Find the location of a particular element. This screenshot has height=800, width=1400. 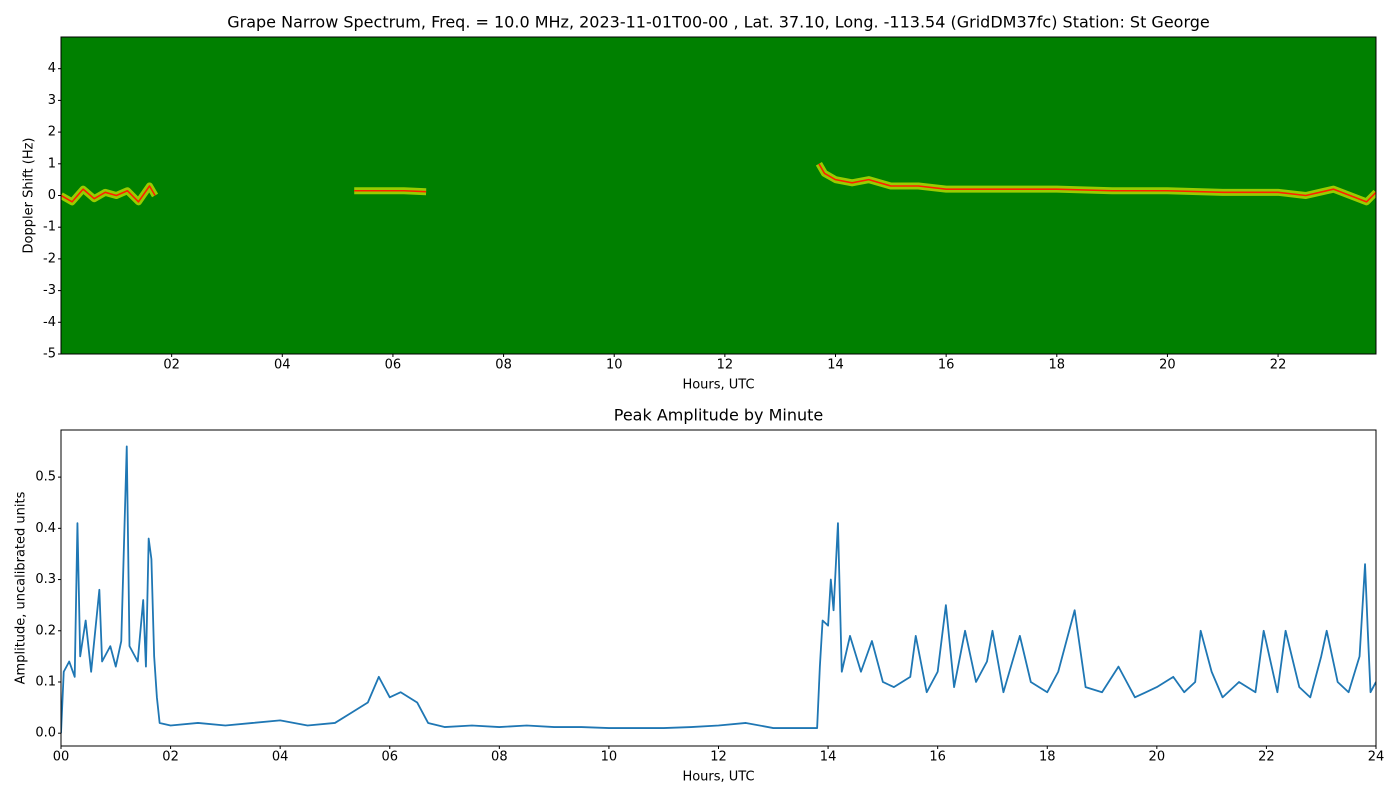

y-tick-label: -3 is located at coordinates (49, 290).